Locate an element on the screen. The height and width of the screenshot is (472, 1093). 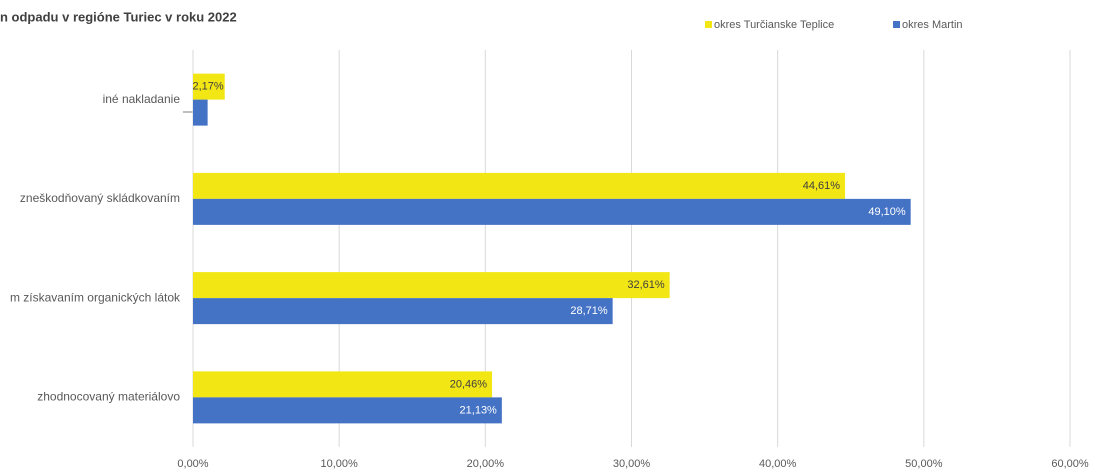
data-label: 44,61% is located at coordinates (822, 186).